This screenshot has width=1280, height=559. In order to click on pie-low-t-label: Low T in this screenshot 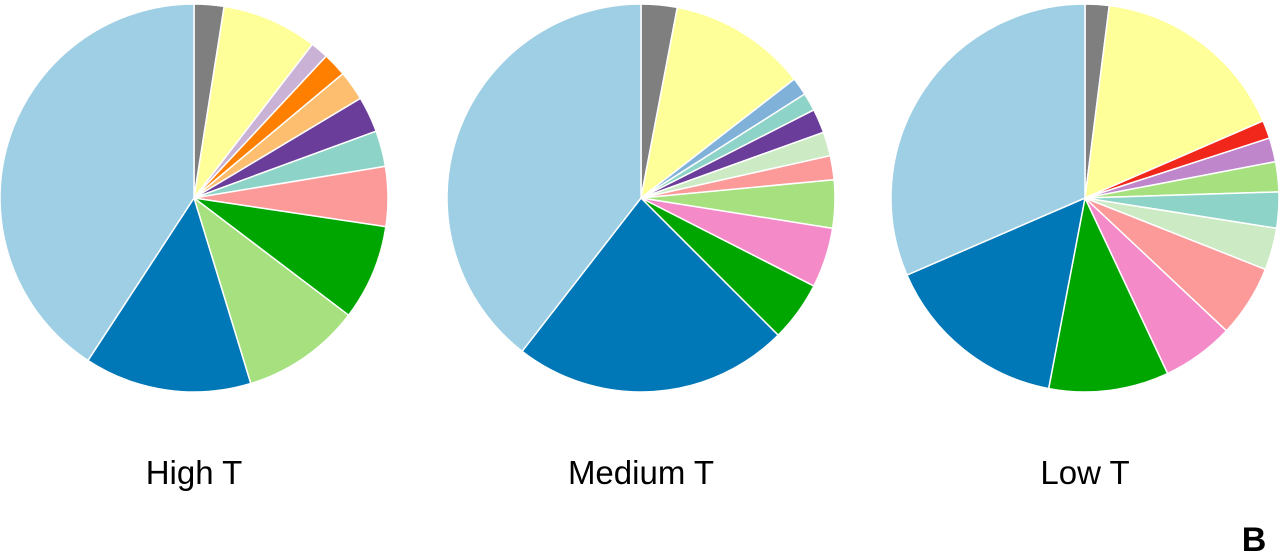, I will do `click(1084, 472)`.